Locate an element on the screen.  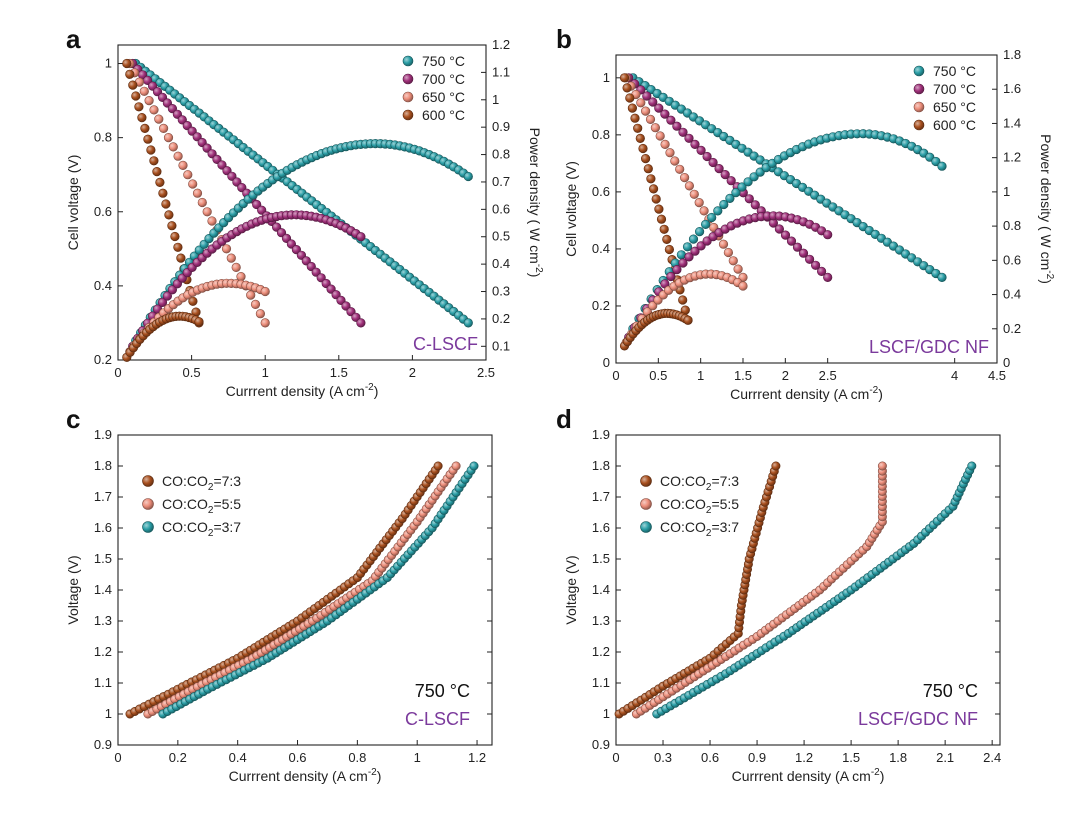
legend-label: CO:CO2=3:7 is located at coordinates (201, 529).